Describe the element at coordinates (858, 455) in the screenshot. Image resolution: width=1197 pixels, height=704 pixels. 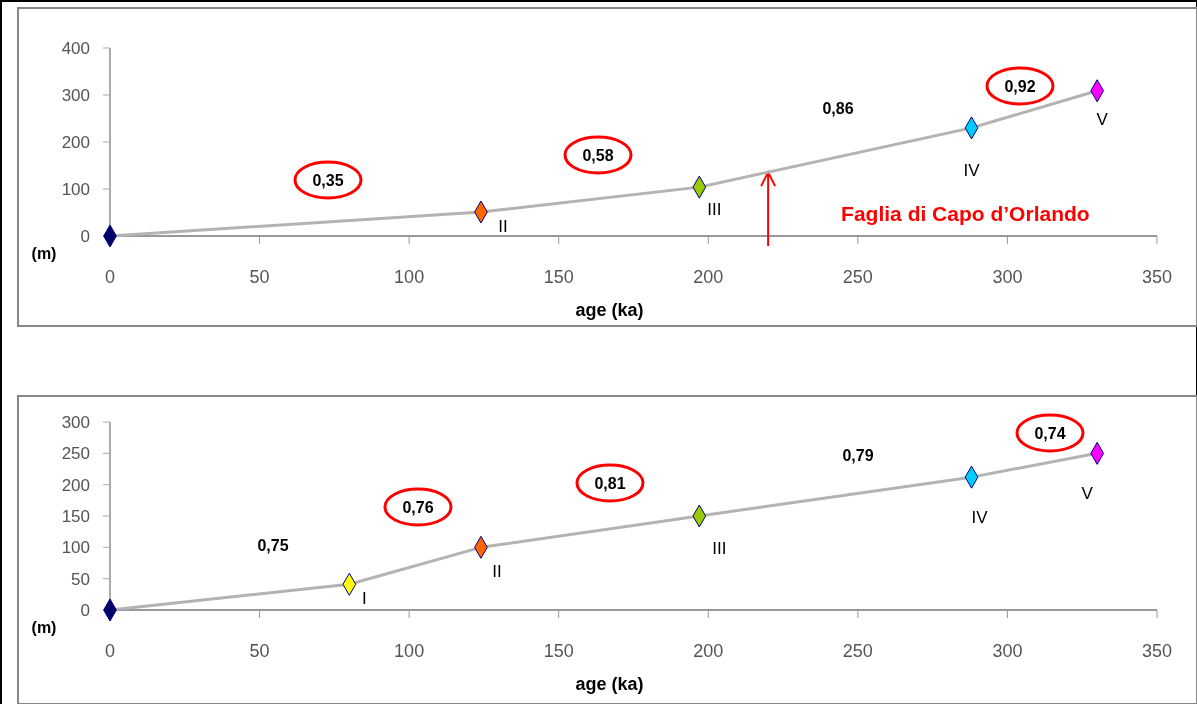
I see `annotation: 0,79` at that location.